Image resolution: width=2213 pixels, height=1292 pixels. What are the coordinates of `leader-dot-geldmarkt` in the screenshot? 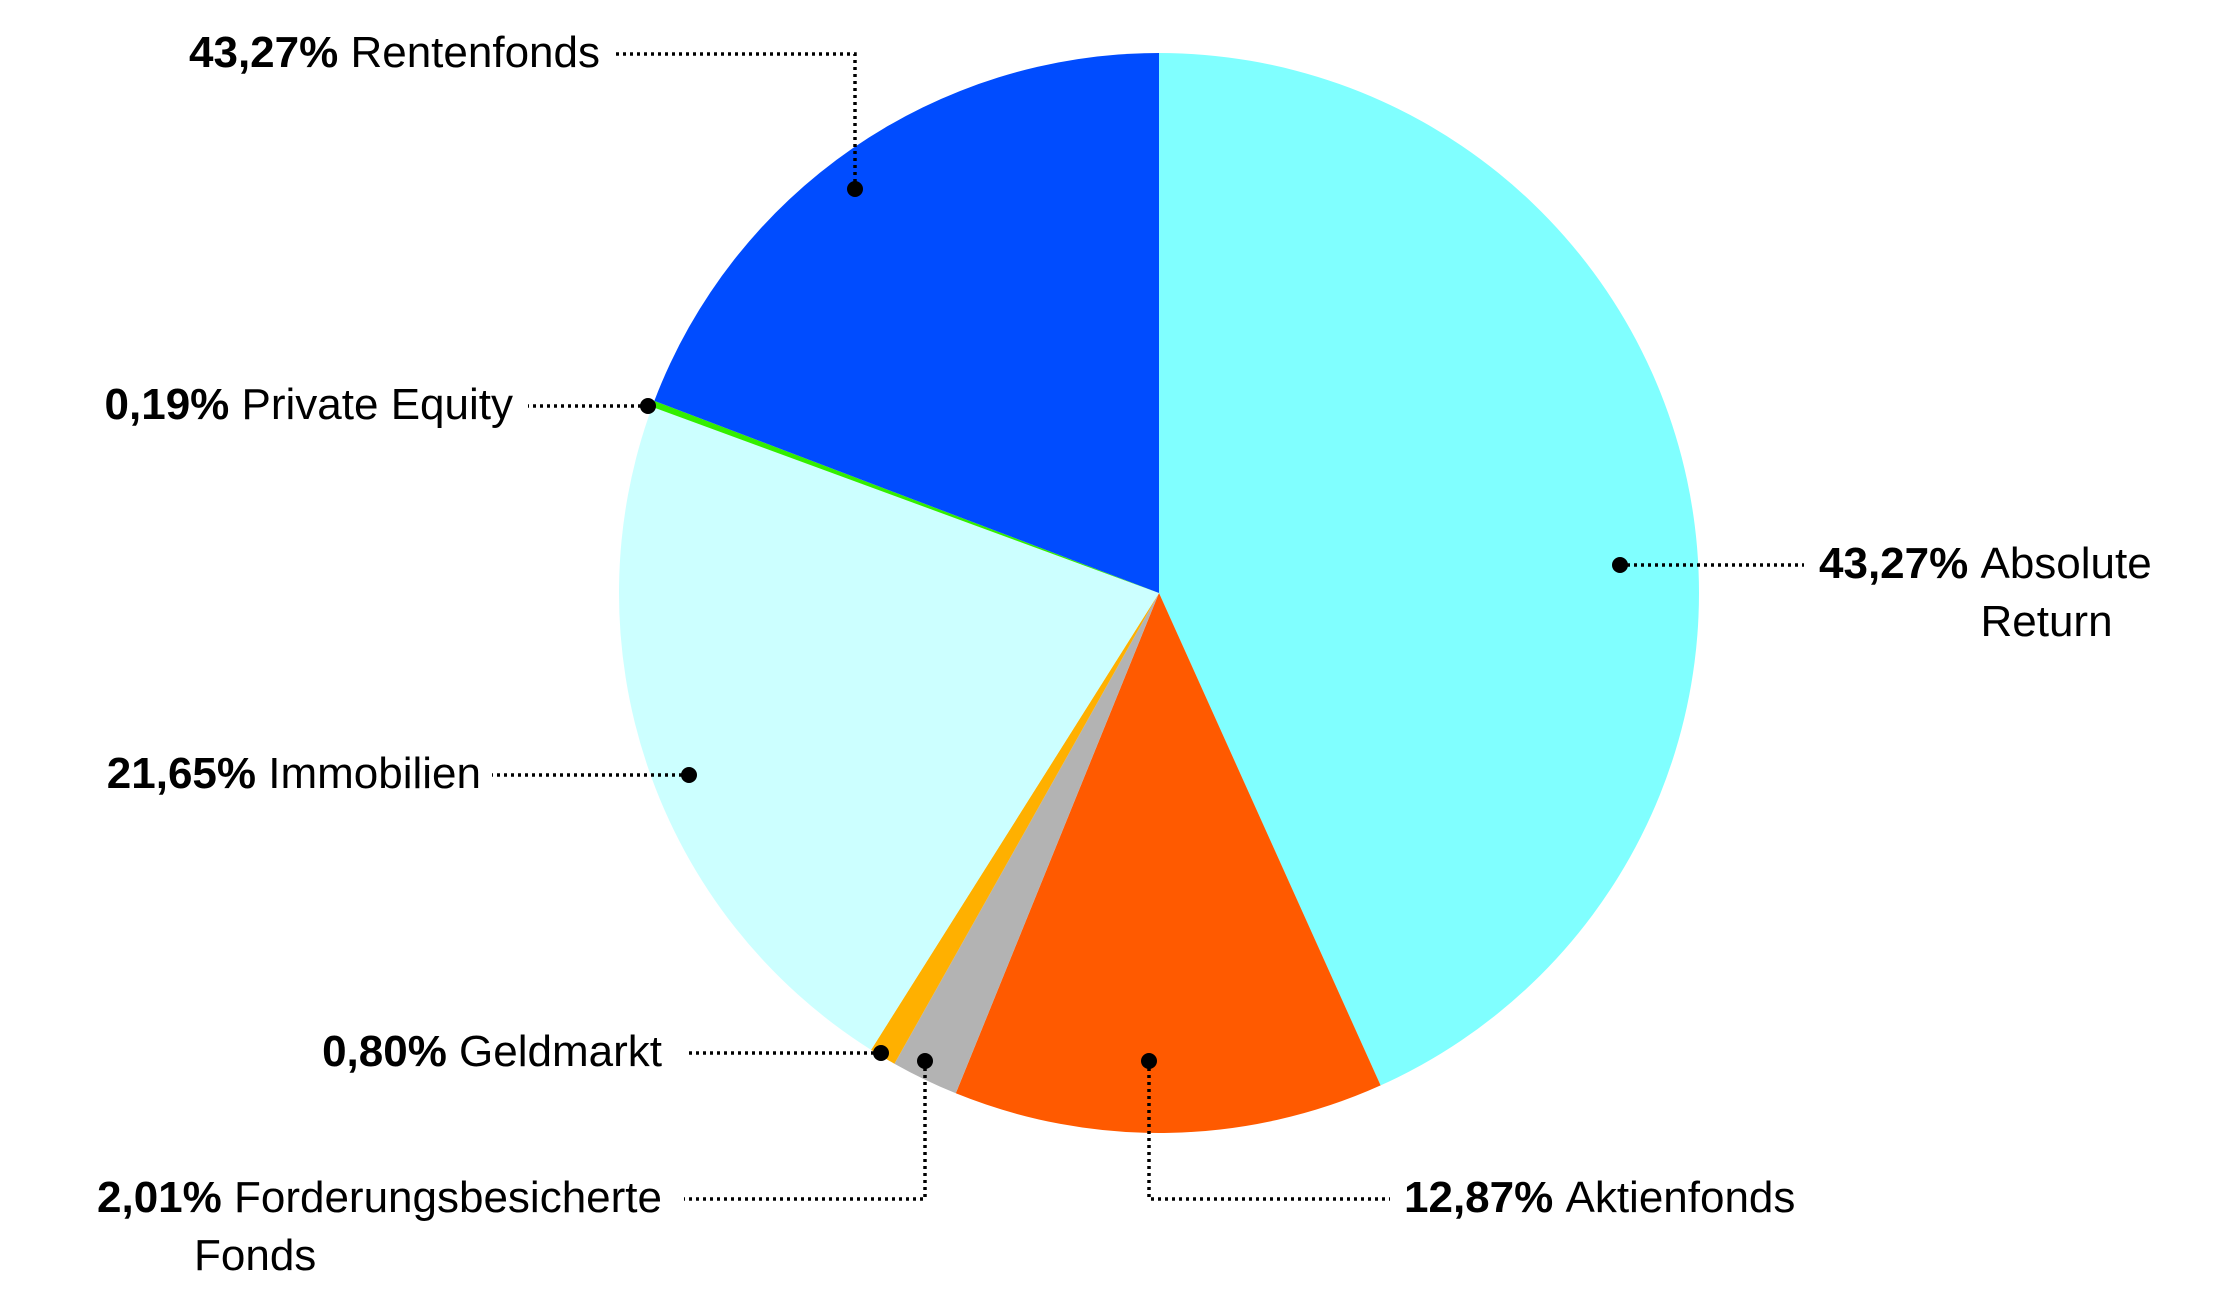 It's located at (881, 1053).